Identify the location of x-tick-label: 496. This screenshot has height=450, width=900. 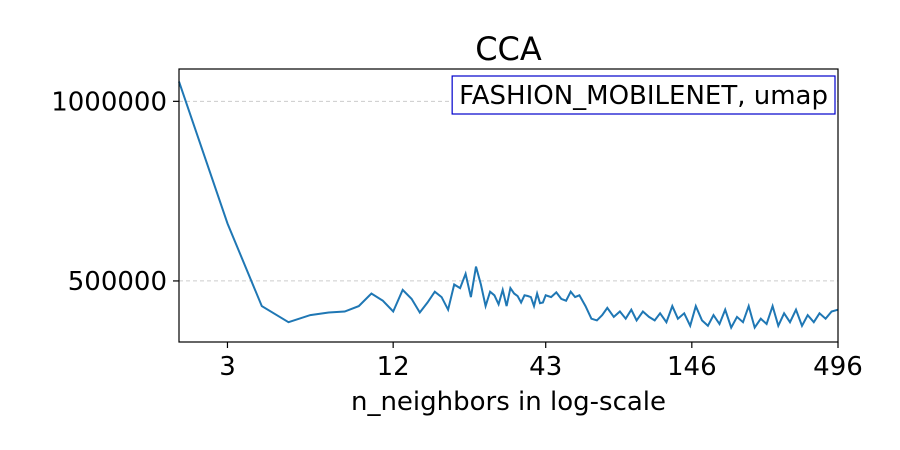
(838, 367).